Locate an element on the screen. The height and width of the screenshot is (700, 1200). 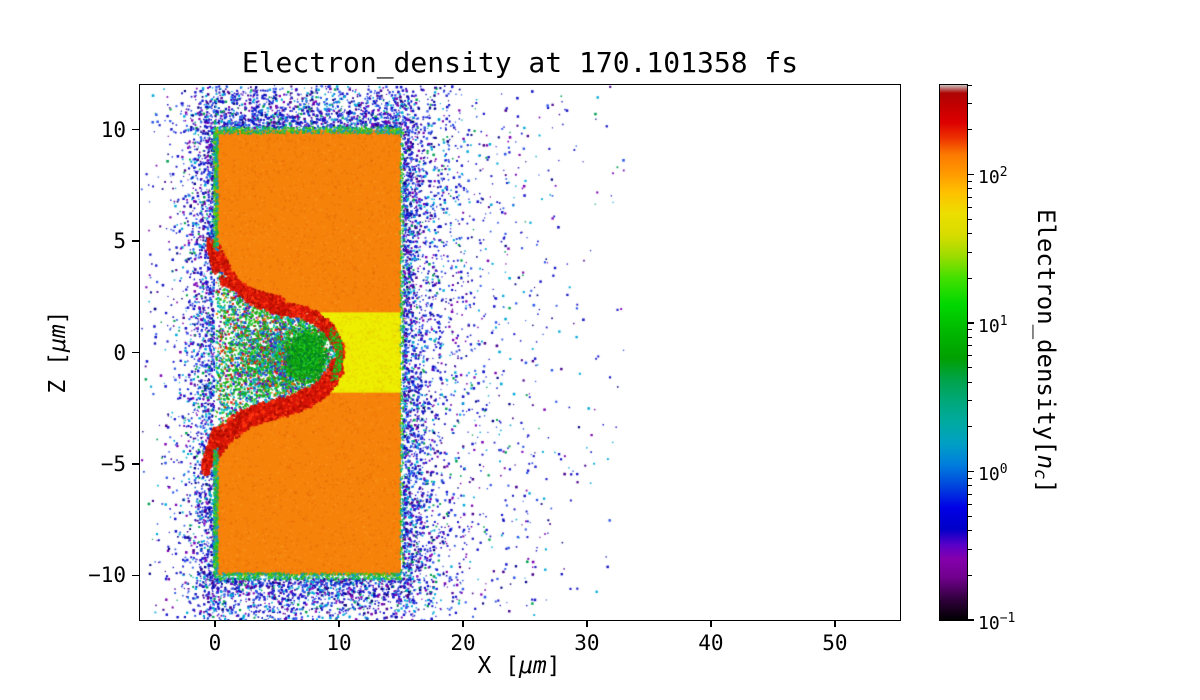
chart-title: Electron_density at 170.101358 fs is located at coordinates (520, 62).